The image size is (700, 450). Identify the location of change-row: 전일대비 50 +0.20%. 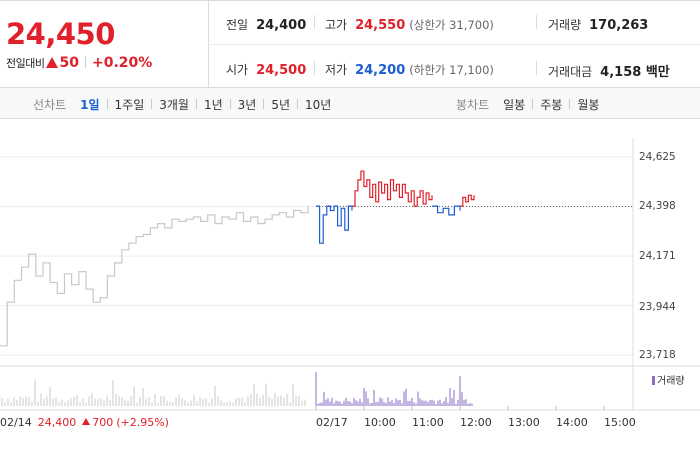
(79, 63).